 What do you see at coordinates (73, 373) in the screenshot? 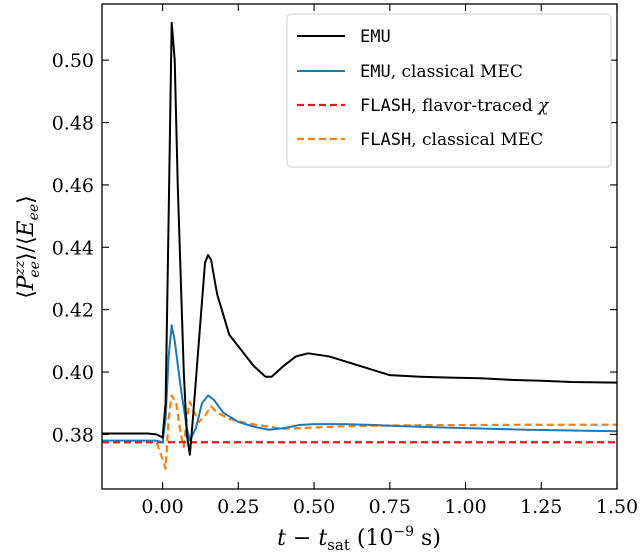
I see `y-tick-label: 0.40` at bounding box center [73, 373].